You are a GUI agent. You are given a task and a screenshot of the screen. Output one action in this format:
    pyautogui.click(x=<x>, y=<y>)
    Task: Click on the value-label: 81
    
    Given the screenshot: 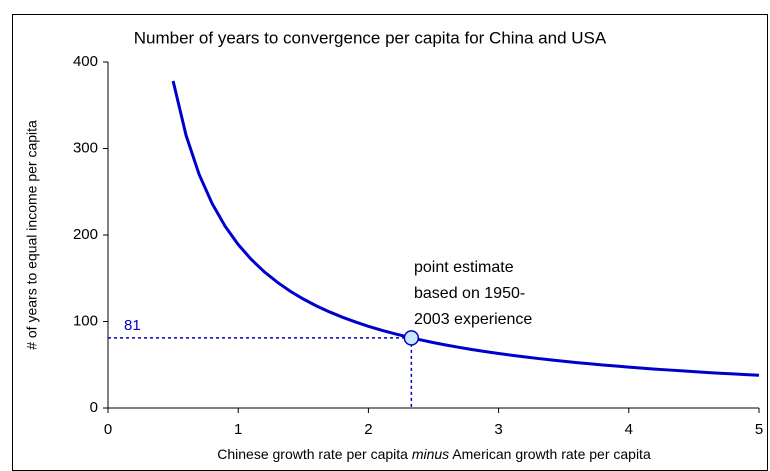 What is the action you would take?
    pyautogui.click(x=132, y=325)
    